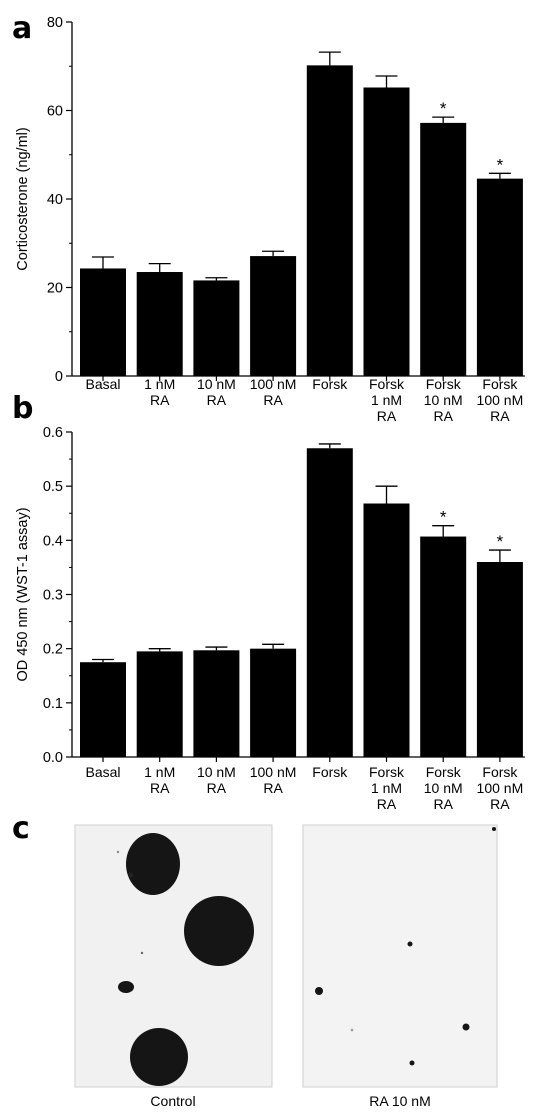  Describe the element at coordinates (172, 1101) in the screenshot. I see `control-caption: Control` at that location.